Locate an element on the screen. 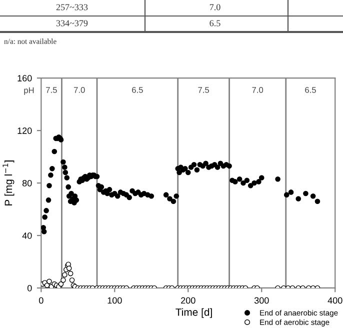 The image size is (343, 328). x-axis-title: Time [d] is located at coordinates (194, 313).